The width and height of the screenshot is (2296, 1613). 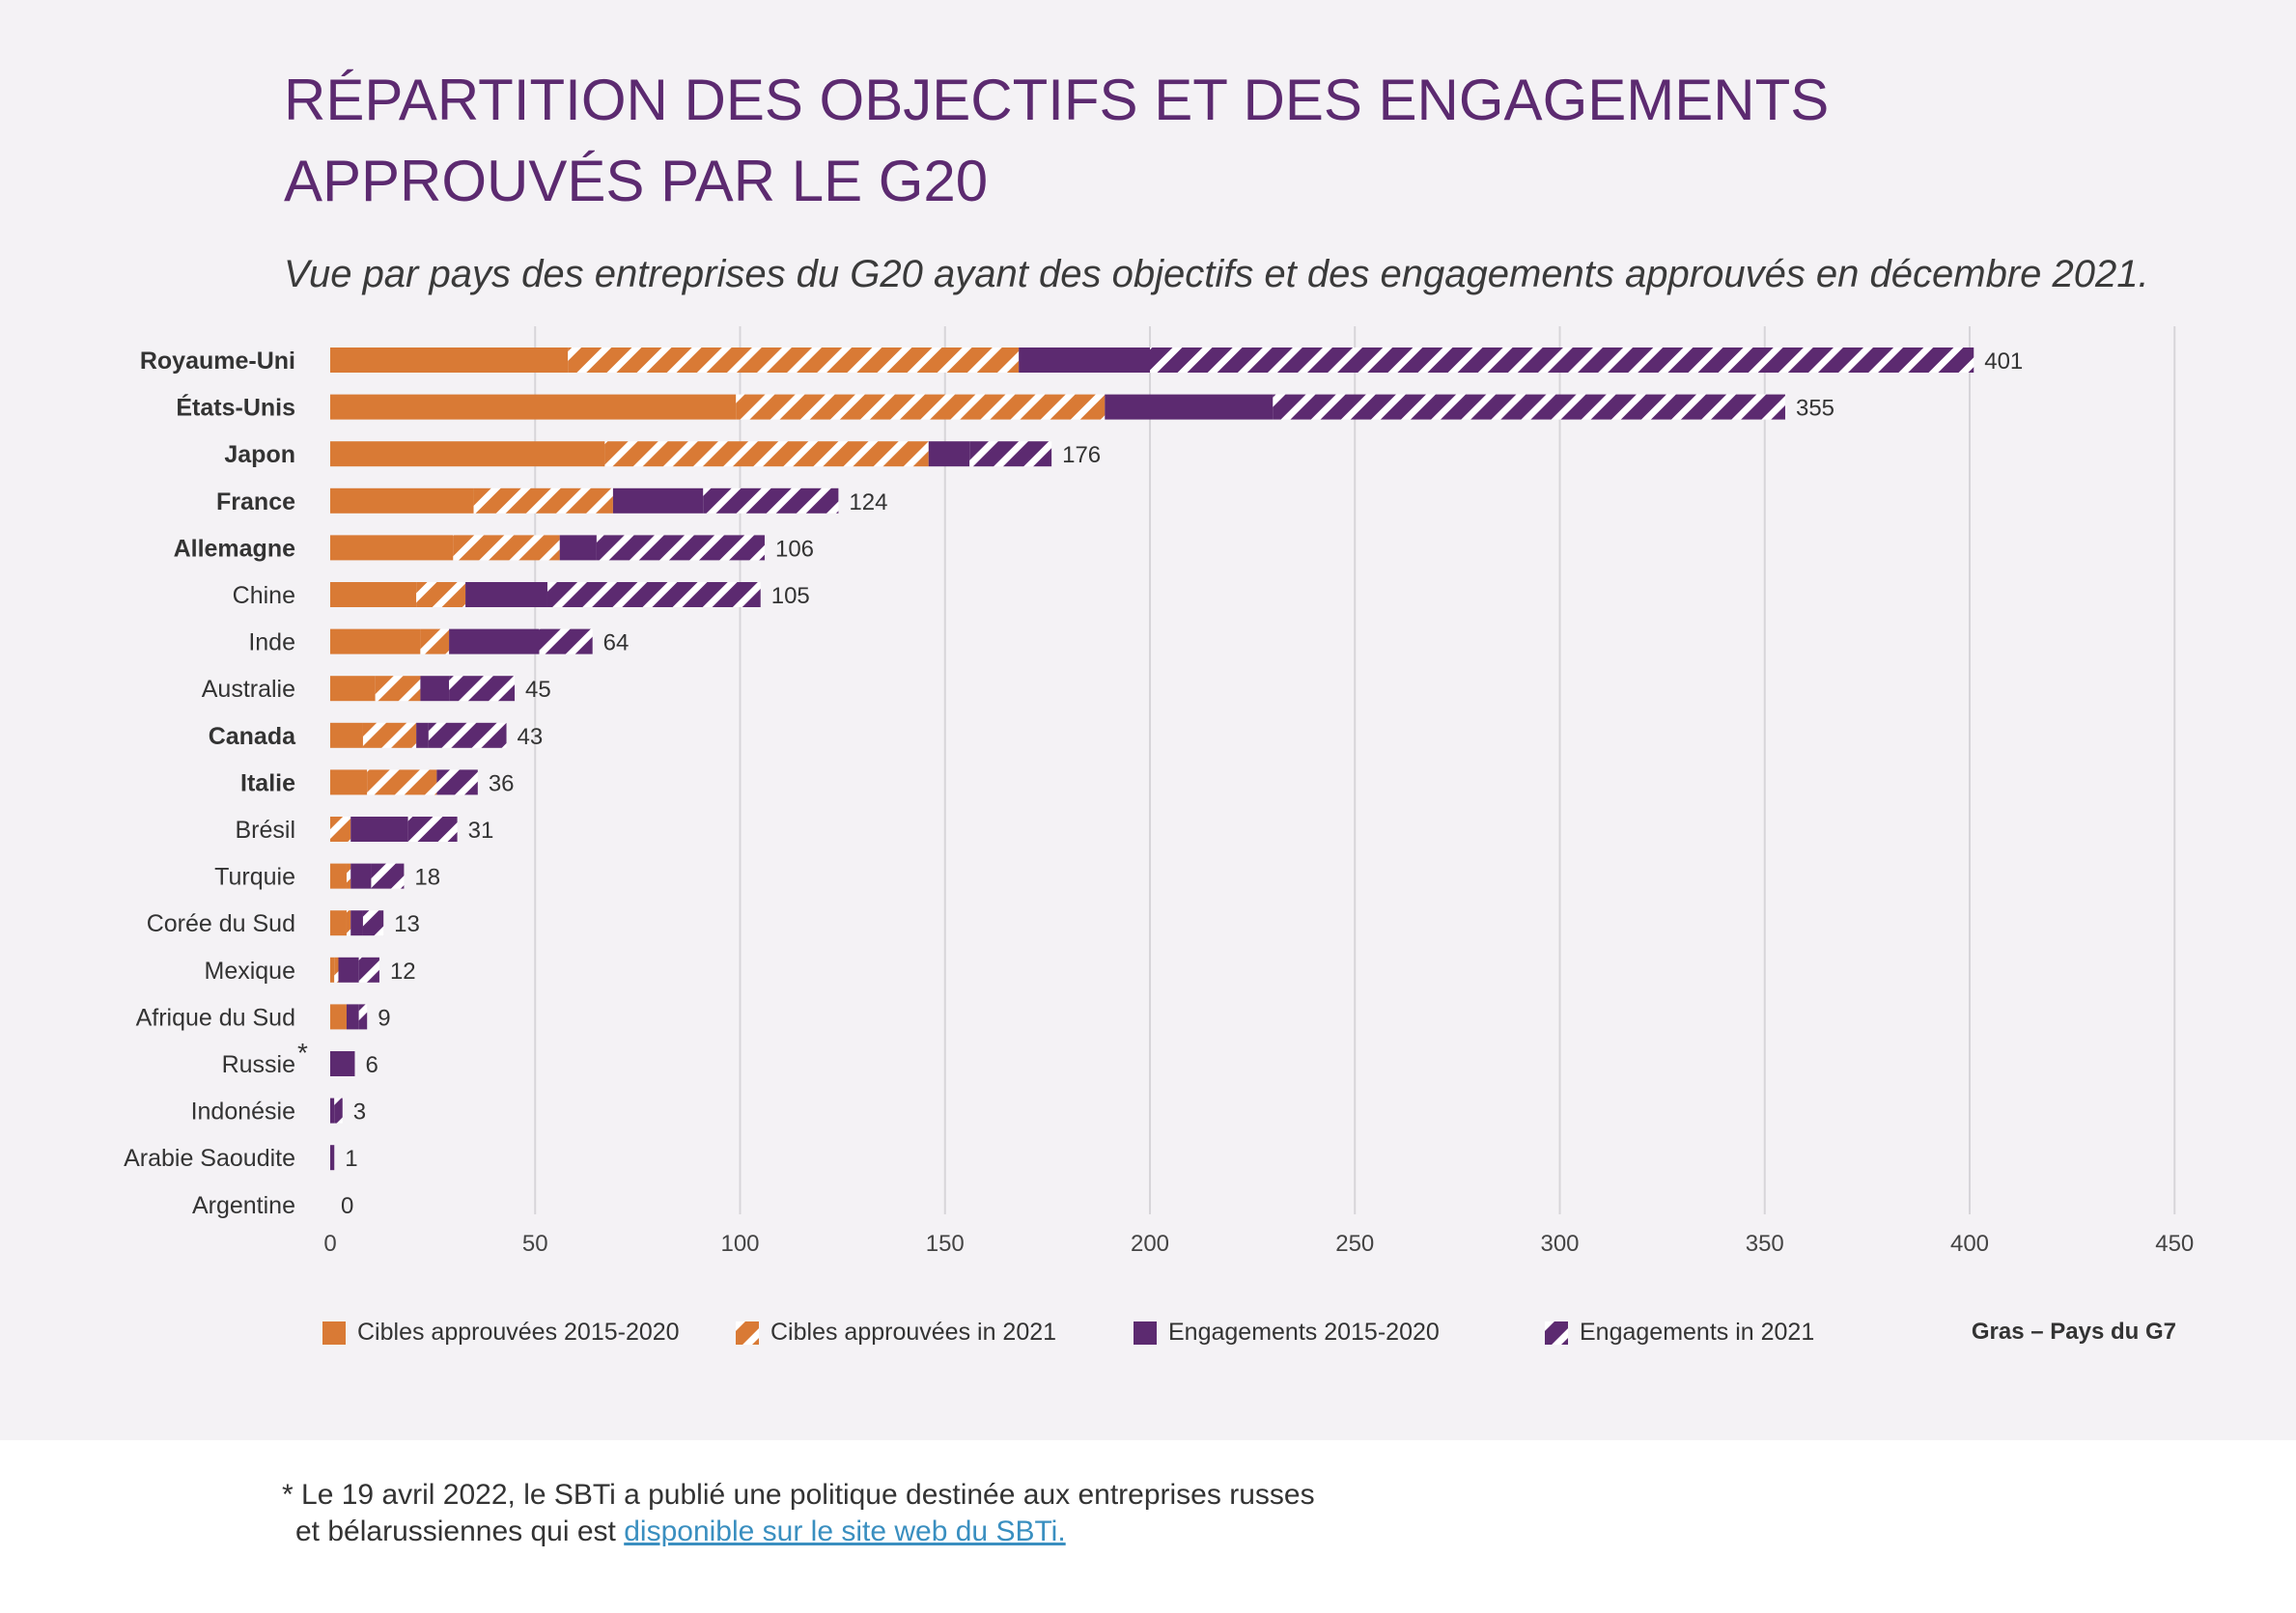 I want to click on total-value-label: 6, so click(x=372, y=1065).